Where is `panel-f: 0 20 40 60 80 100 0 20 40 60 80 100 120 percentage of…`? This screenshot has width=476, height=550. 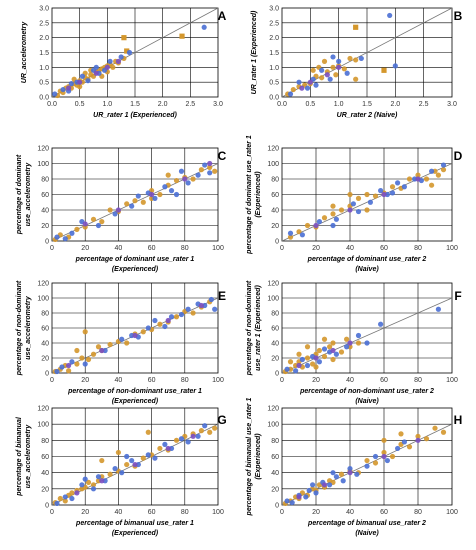
panel-f: 0 20 40 60 80 100 0 20 40 60 80 100 120 percentage of… is located at coordinates (354, 342).